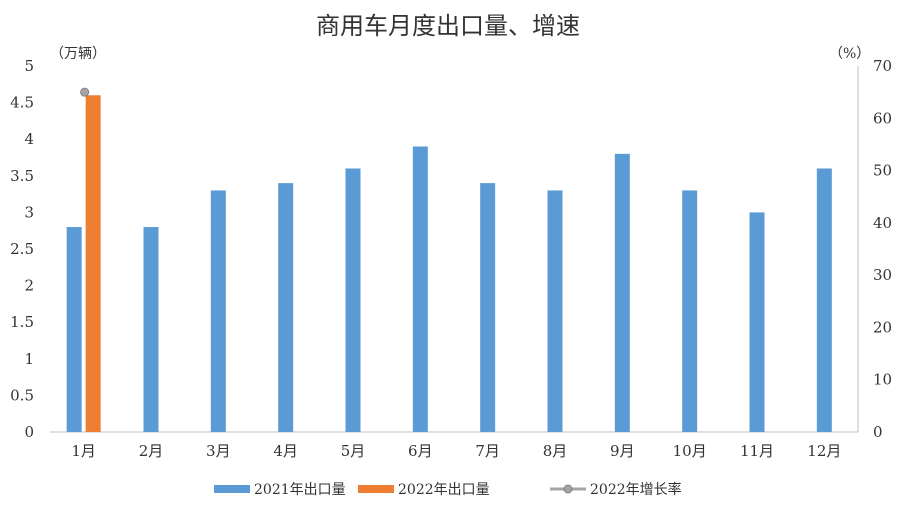 This screenshot has width=897, height=509. I want to click on x-tick-label: 6月, so click(420, 451).